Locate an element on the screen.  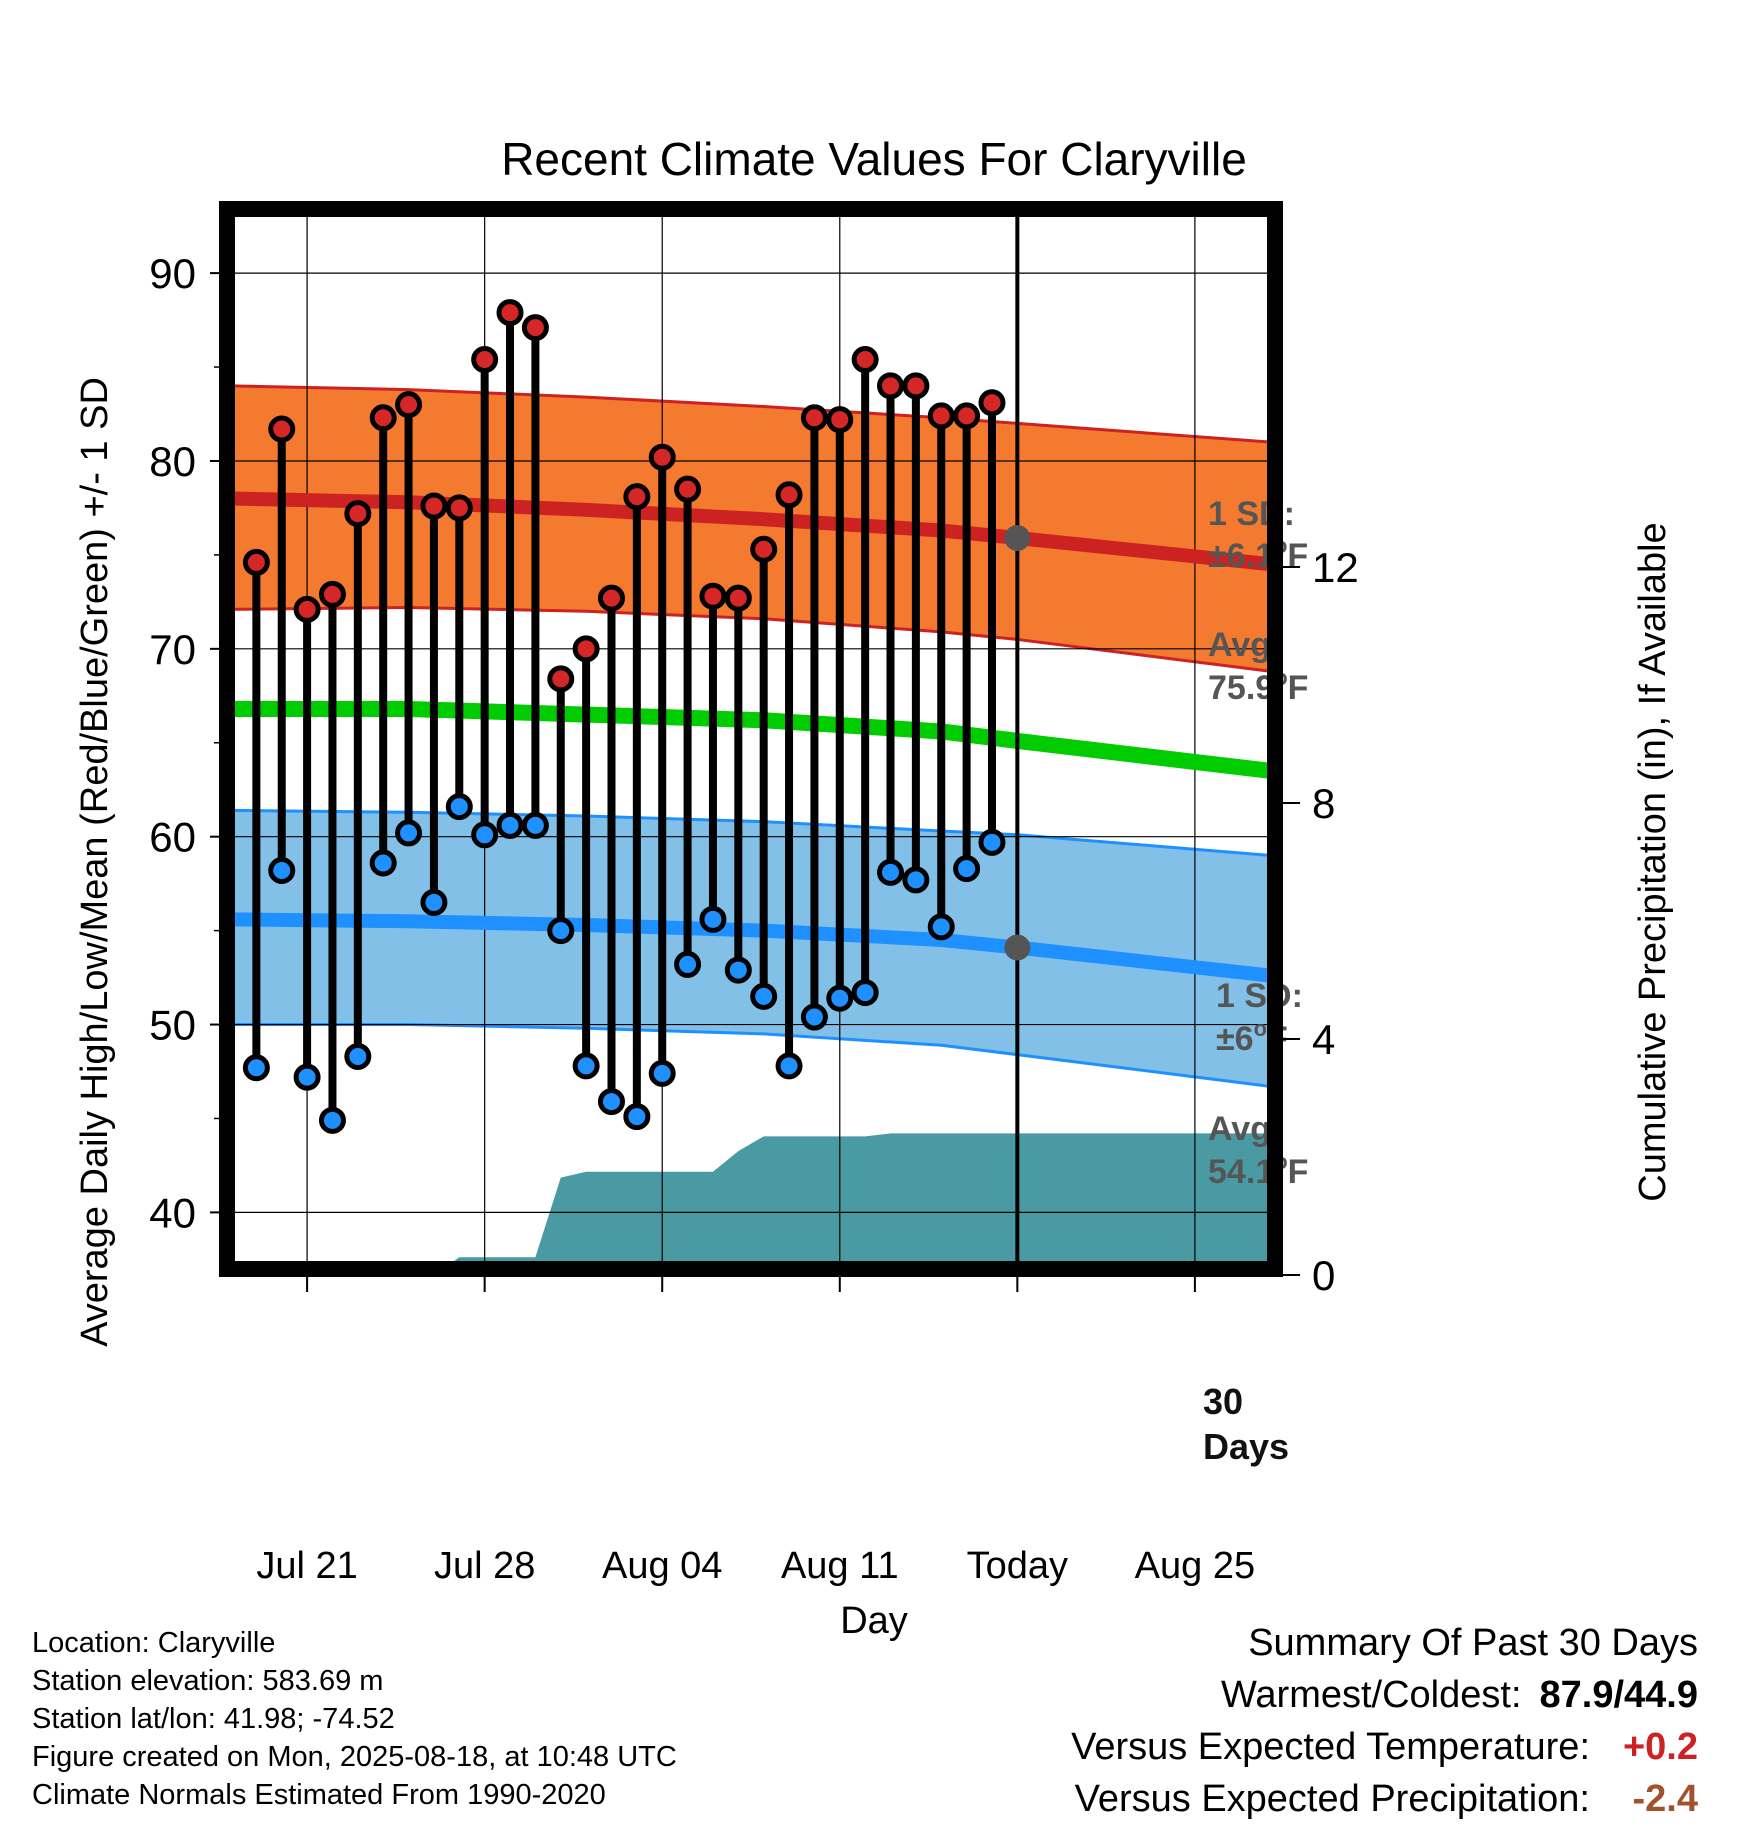
latlon-text: Station lat/lon: 41.98; -74.52 is located at coordinates (213, 1719).